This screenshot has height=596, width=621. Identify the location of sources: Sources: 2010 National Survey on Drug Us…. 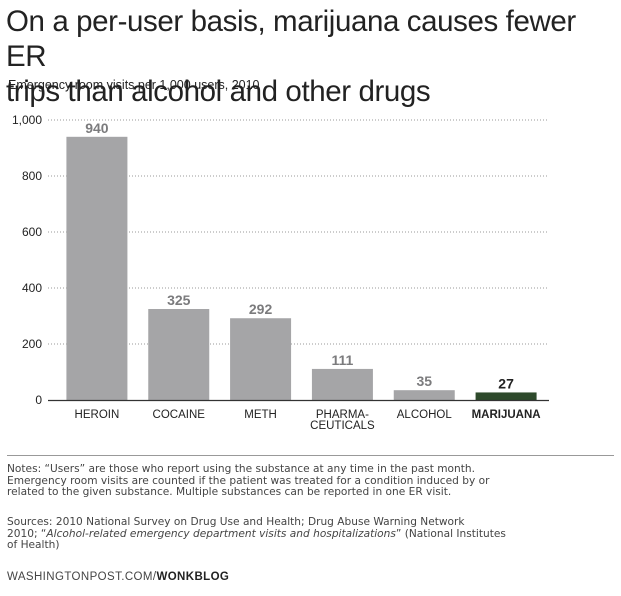
(307, 534).